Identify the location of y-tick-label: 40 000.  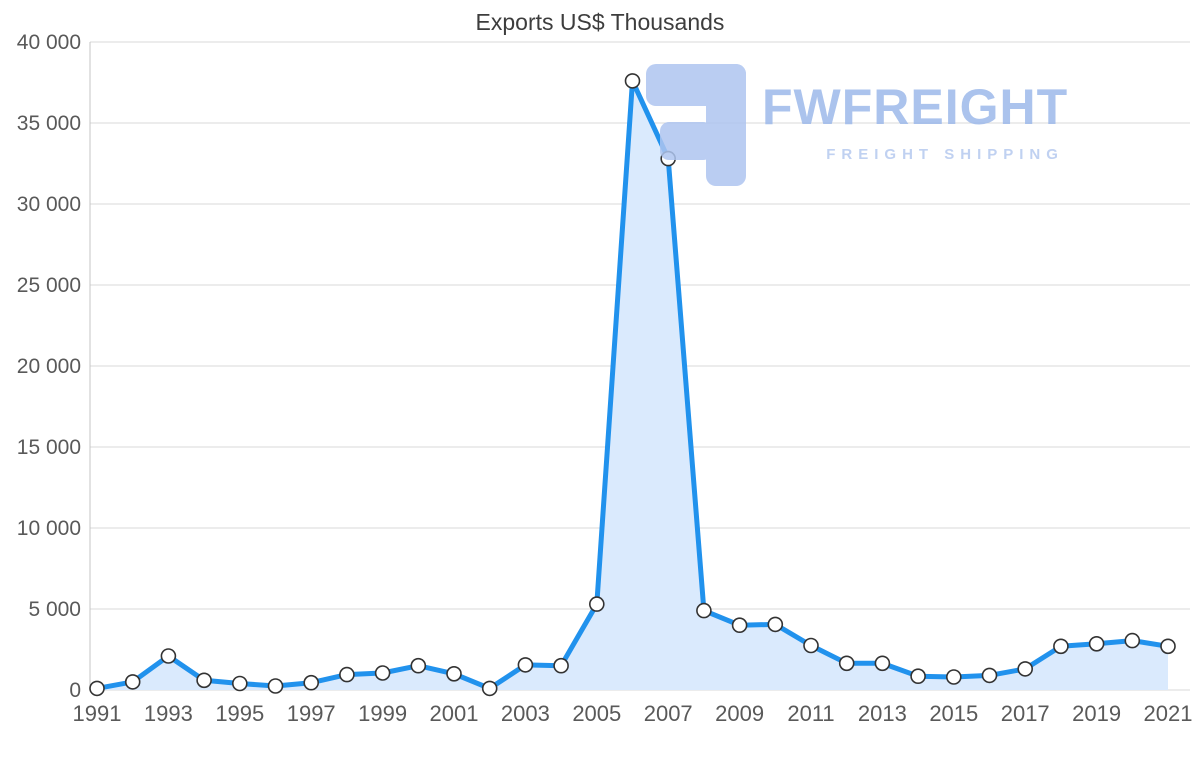
(49, 42).